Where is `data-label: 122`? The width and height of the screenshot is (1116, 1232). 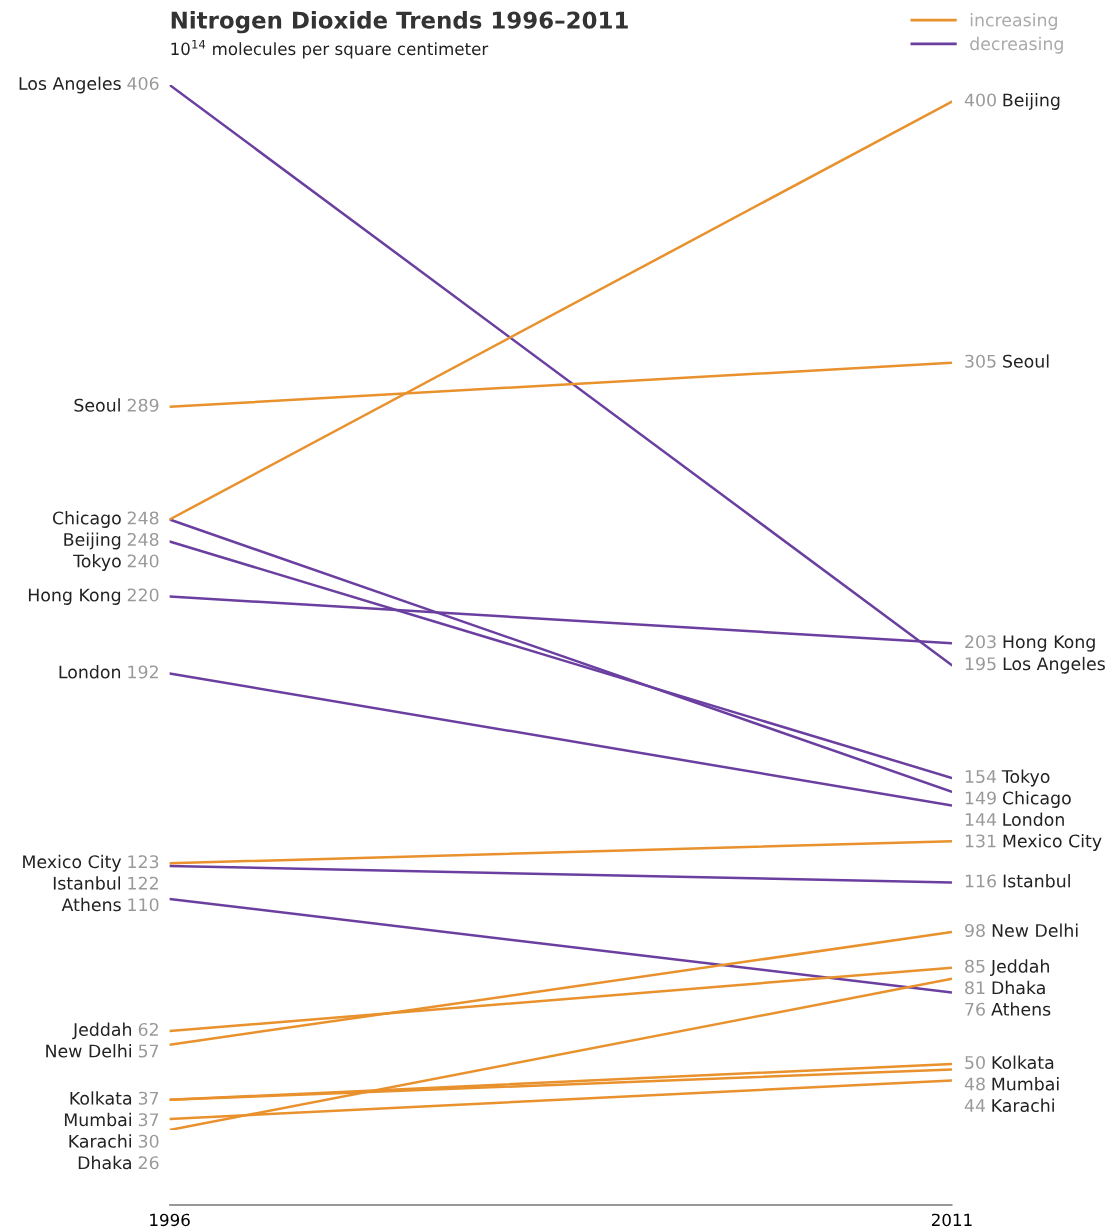 data-label: 122 is located at coordinates (143, 883).